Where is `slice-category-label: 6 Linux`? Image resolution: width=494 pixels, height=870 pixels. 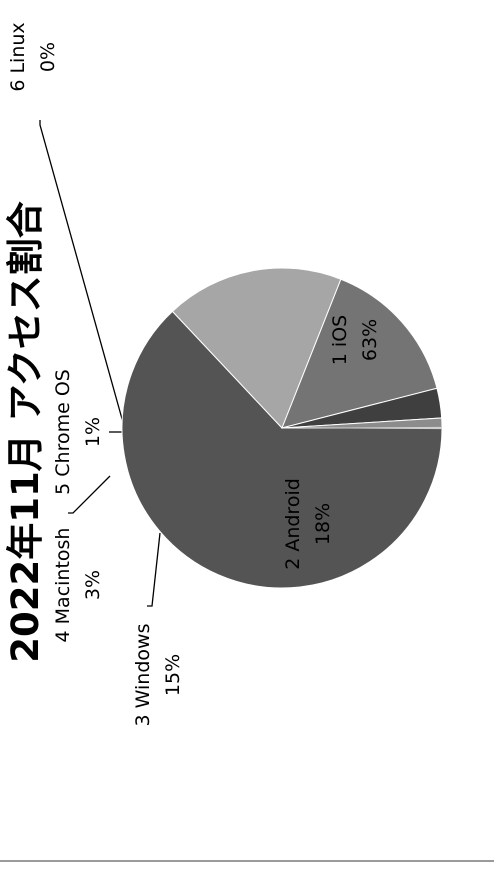 slice-category-label: 6 Linux is located at coordinates (18, 56).